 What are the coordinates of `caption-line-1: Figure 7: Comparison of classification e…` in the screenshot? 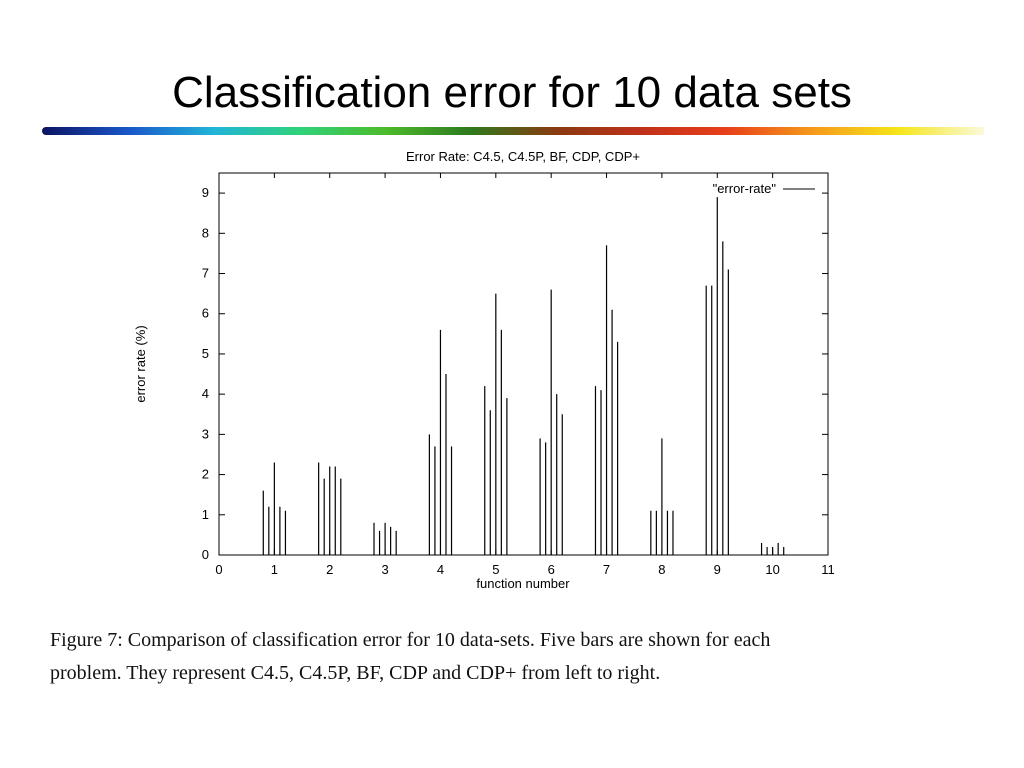 It's located at (410, 640).